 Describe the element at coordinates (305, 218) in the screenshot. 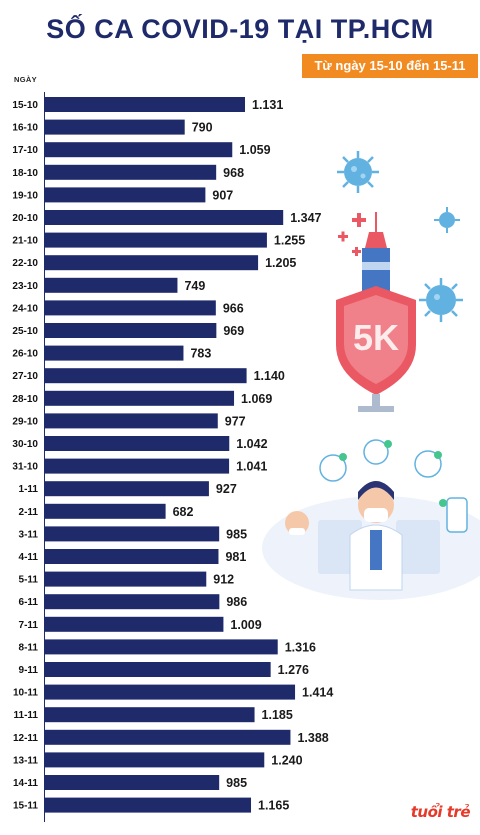

I see `value-label: 1.347` at that location.